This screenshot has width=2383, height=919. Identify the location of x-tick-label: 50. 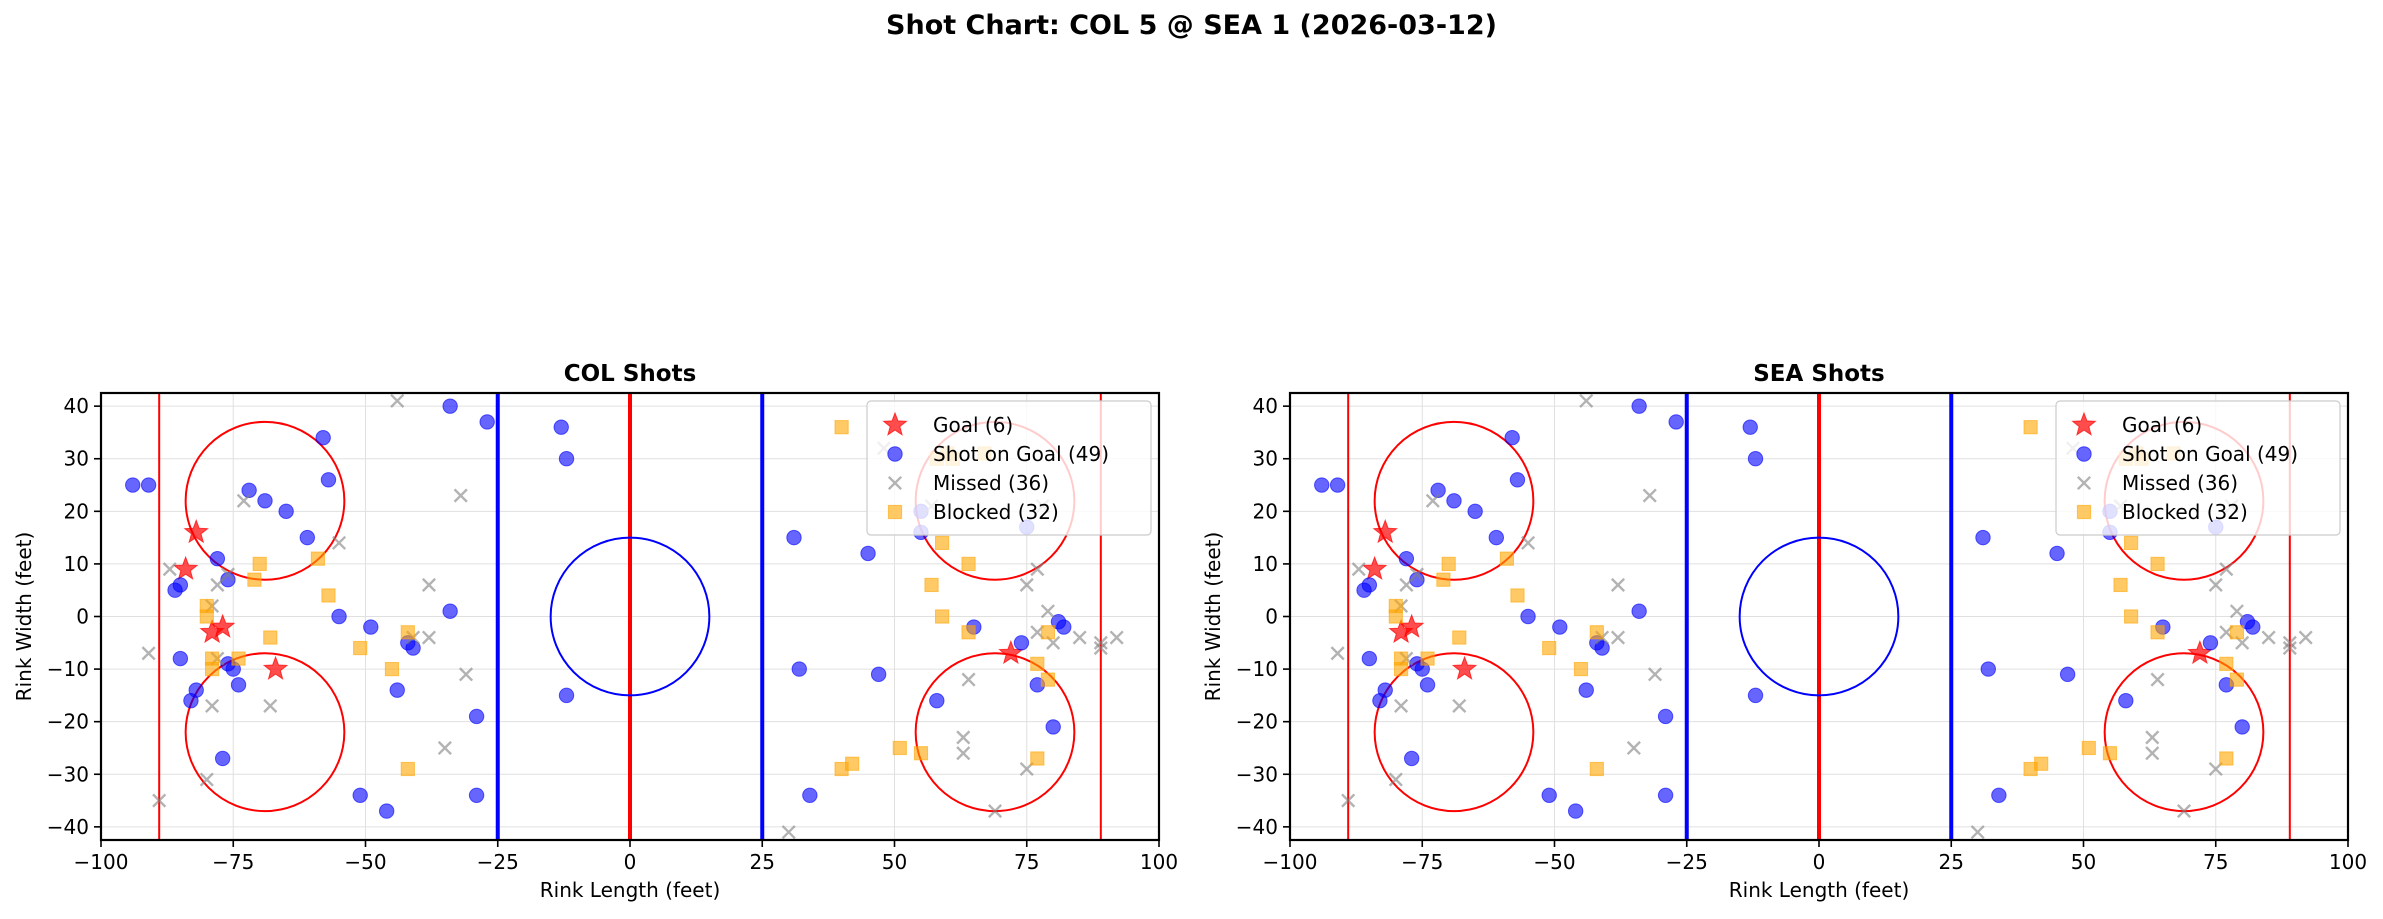
(894, 862).